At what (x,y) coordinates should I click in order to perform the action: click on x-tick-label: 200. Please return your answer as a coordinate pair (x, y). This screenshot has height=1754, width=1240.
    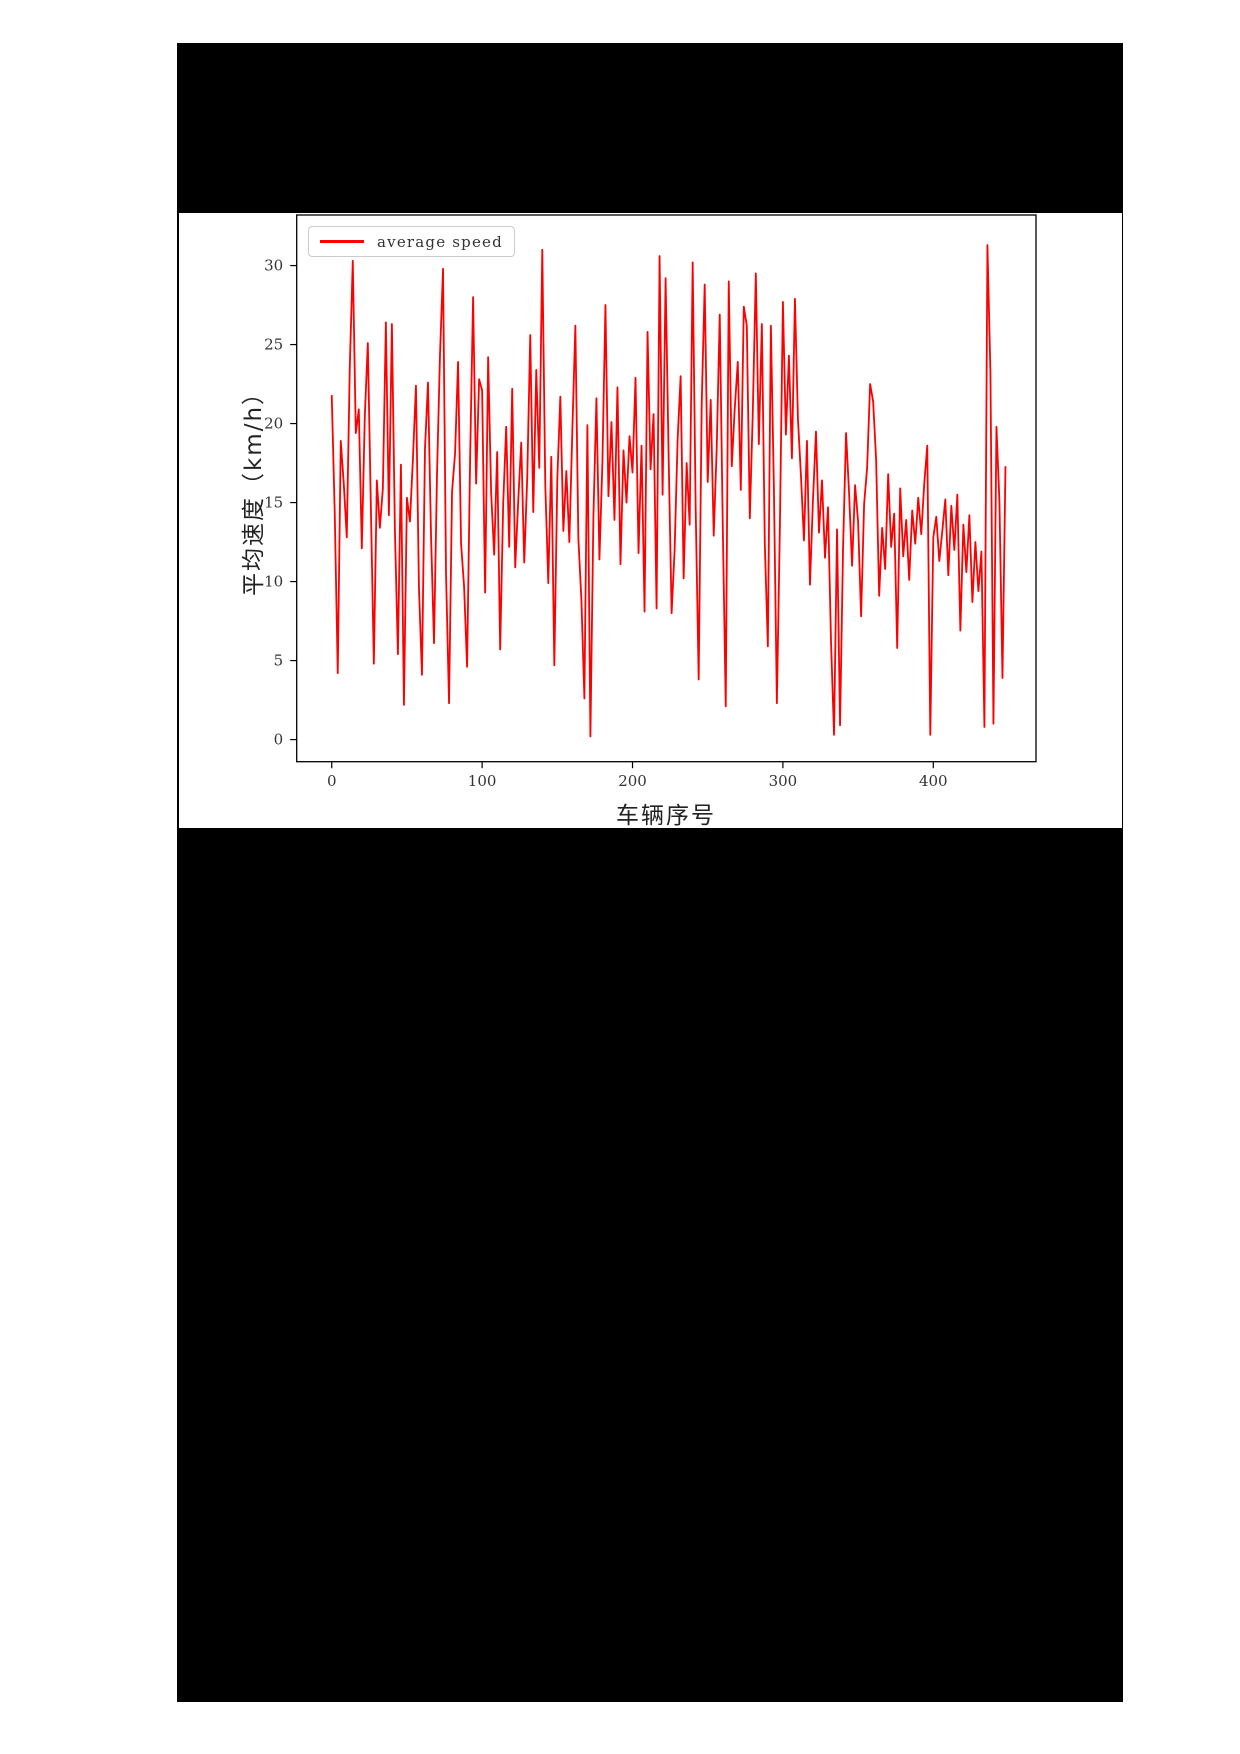
    Looking at the image, I should click on (632, 781).